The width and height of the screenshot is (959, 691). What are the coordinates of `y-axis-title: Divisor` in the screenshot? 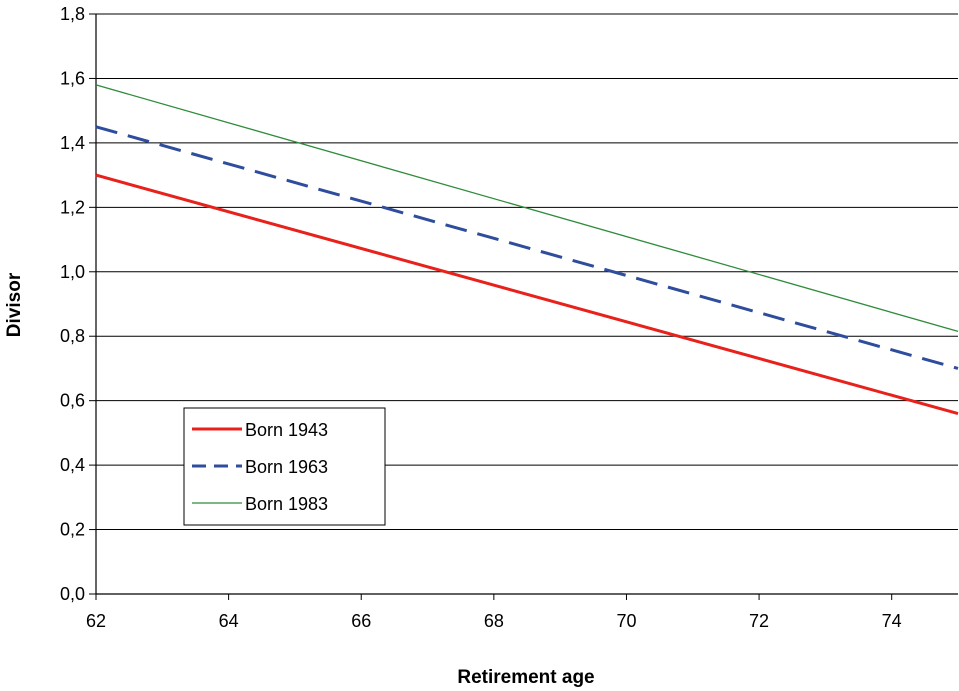 It's located at (14, 304).